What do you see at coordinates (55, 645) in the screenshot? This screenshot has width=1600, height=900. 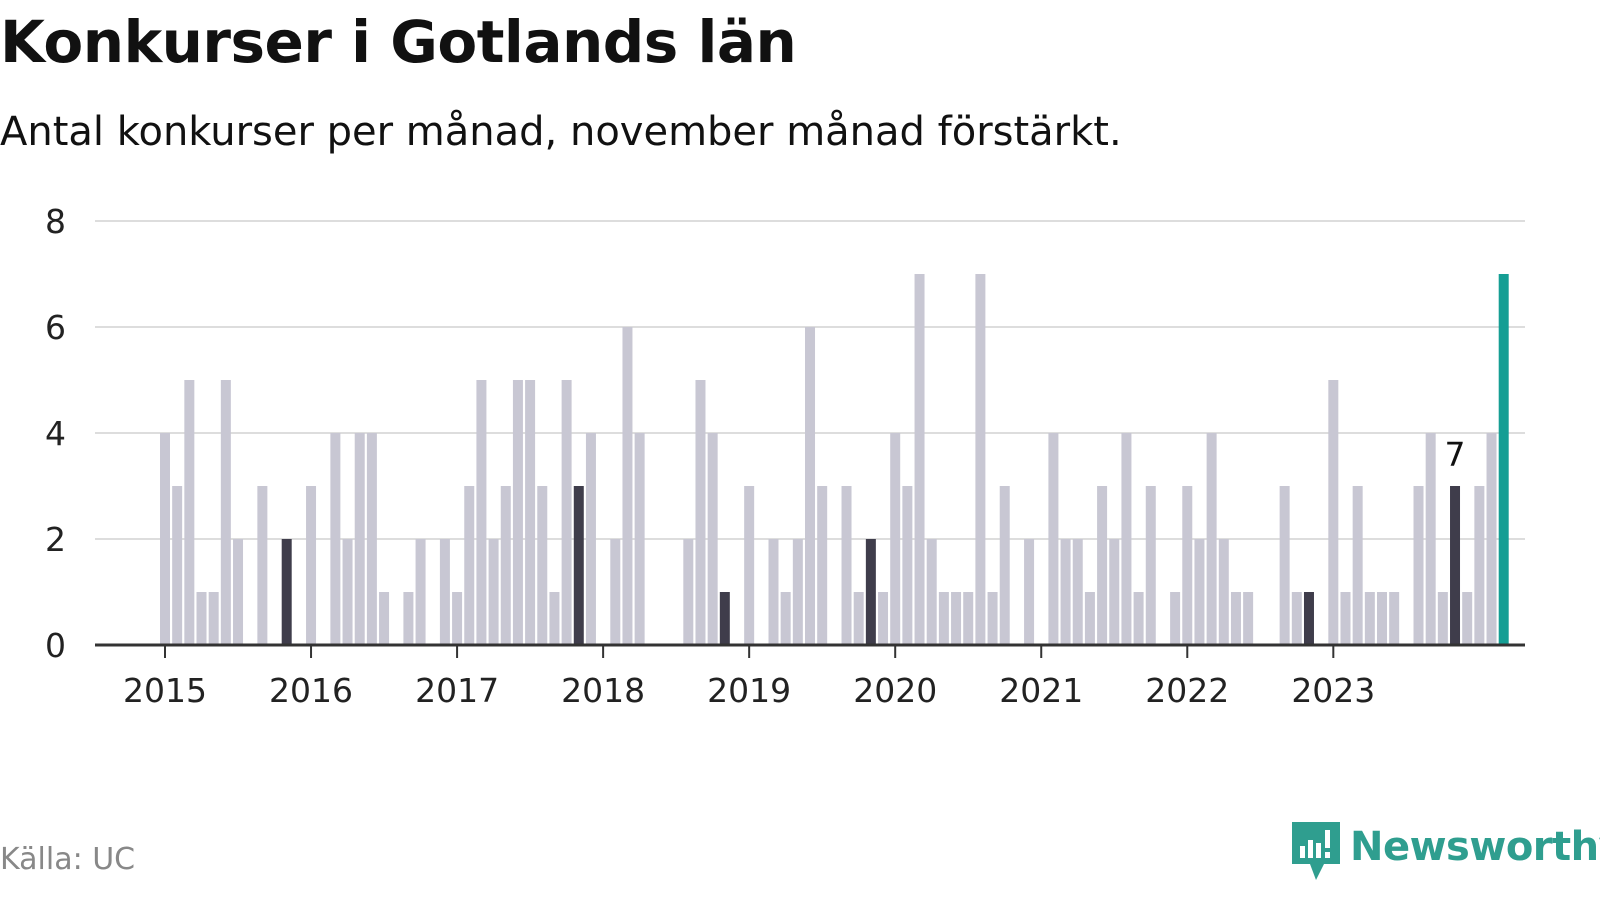 I see `y-tick-label: 0` at bounding box center [55, 645].